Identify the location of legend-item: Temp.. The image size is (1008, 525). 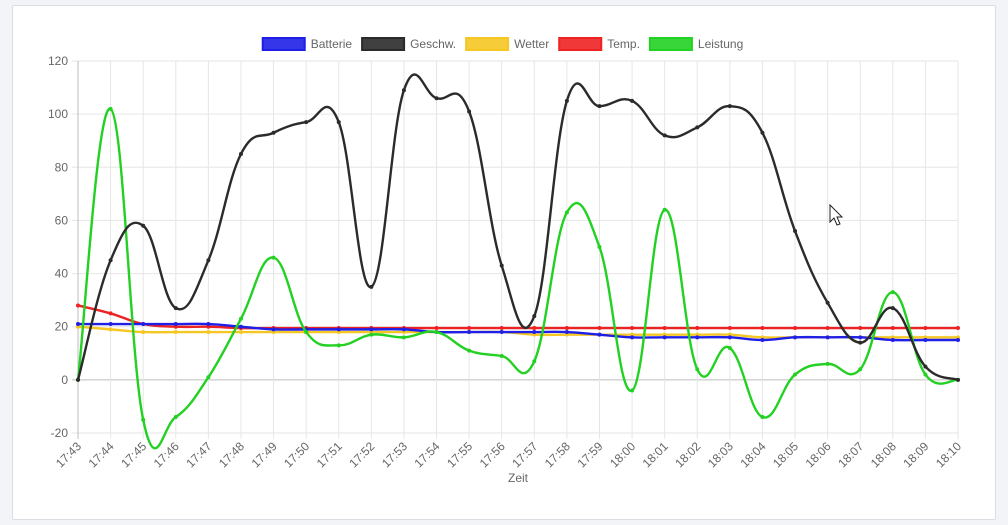
(599, 44).